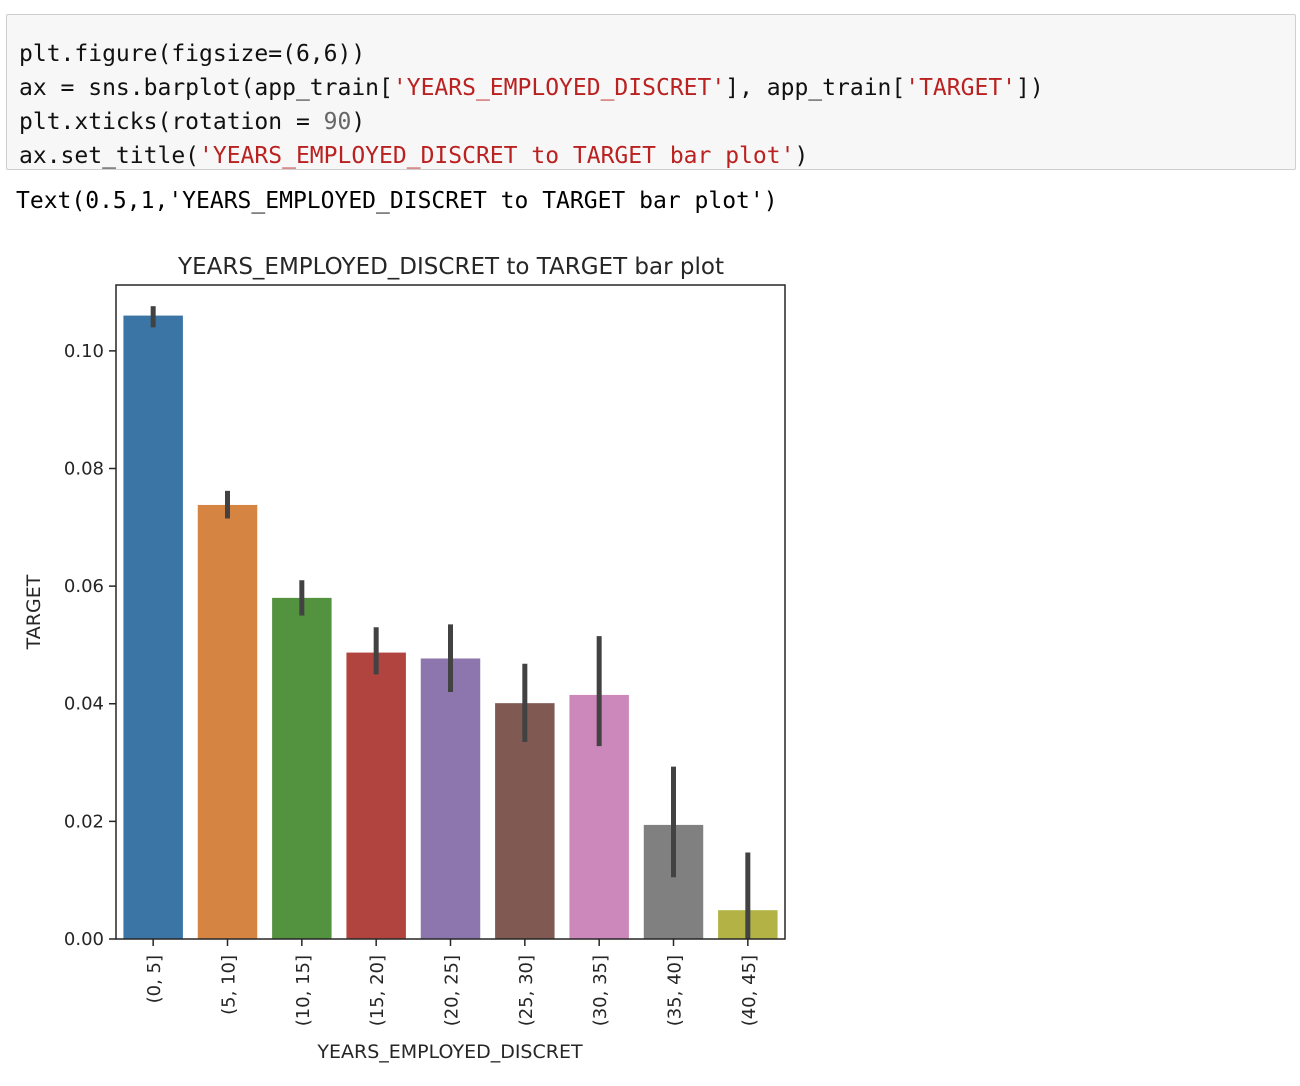  What do you see at coordinates (90, 645) in the screenshot?
I see `y-axis: 0.00 0.02 0.04 0.06 0.08 0.10` at bounding box center [90, 645].